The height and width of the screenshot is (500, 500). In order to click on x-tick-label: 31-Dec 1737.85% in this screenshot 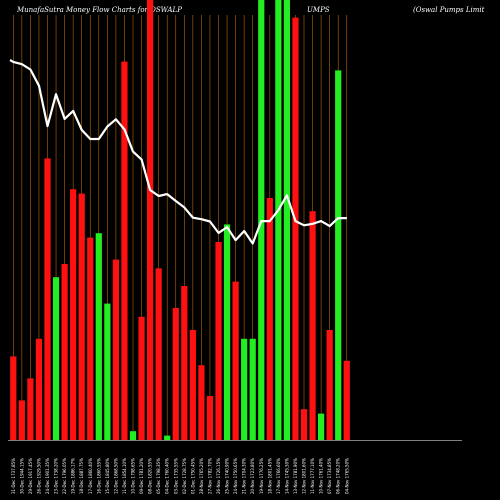, I will do `click(13, 476)`.